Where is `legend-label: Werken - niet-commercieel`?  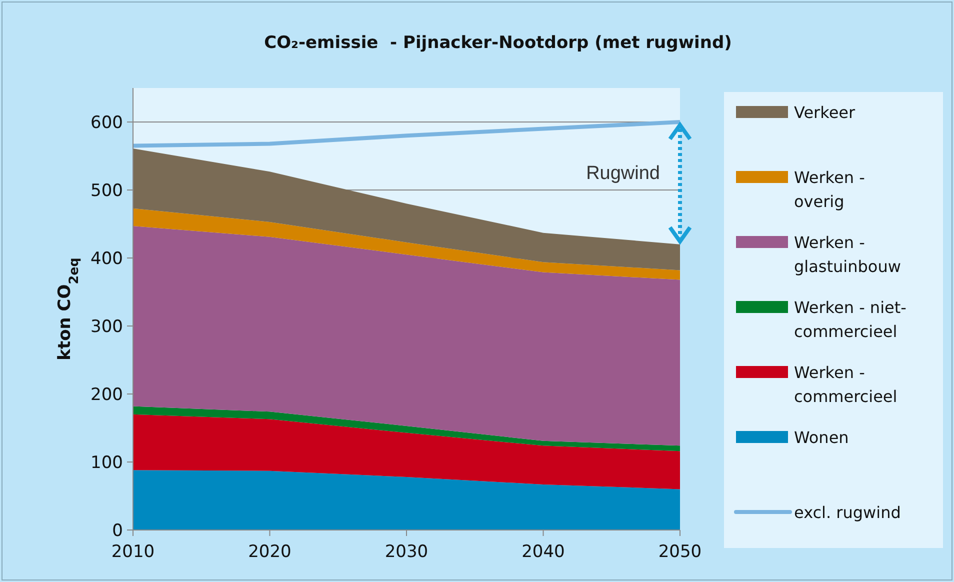 legend-label: Werken - niet-commercieel is located at coordinates (850, 319).